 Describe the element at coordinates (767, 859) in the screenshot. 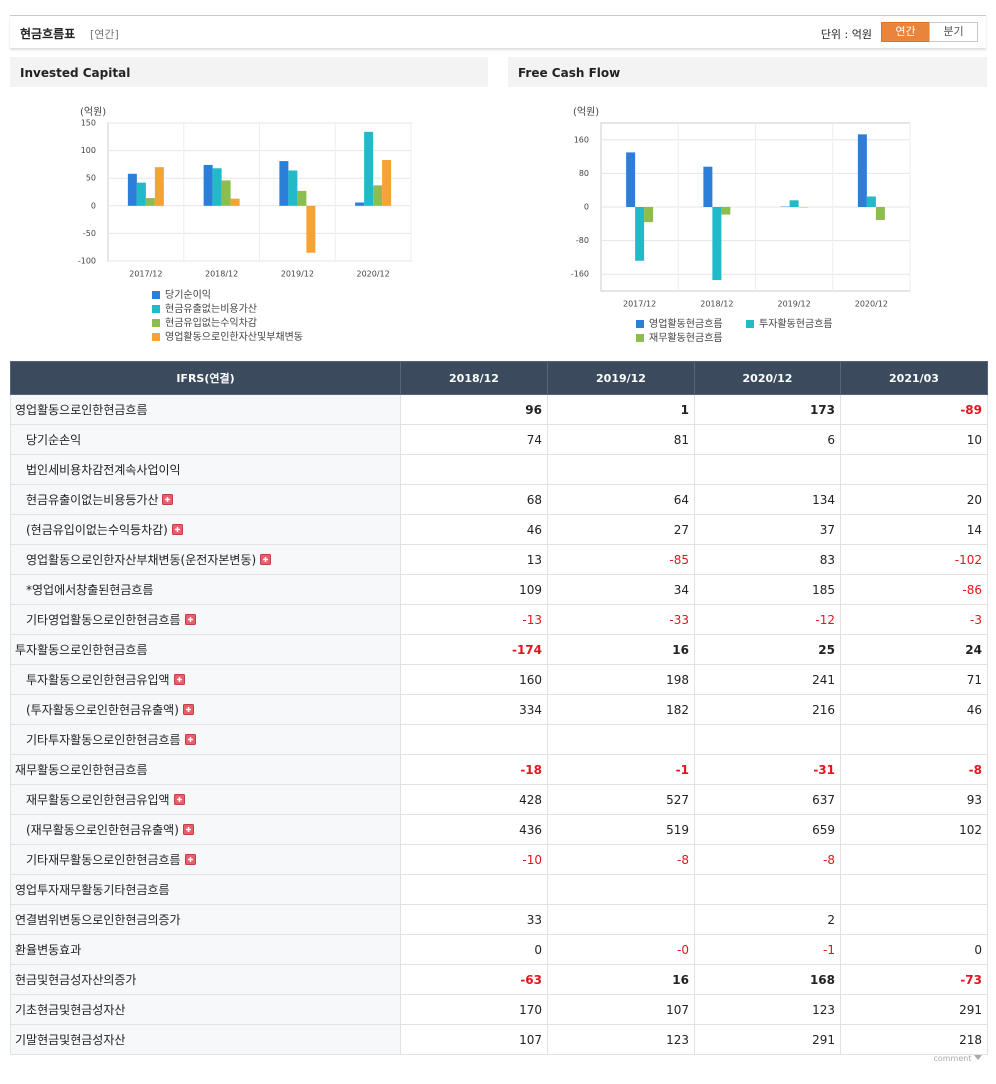

I see `value-cell: -8` at that location.